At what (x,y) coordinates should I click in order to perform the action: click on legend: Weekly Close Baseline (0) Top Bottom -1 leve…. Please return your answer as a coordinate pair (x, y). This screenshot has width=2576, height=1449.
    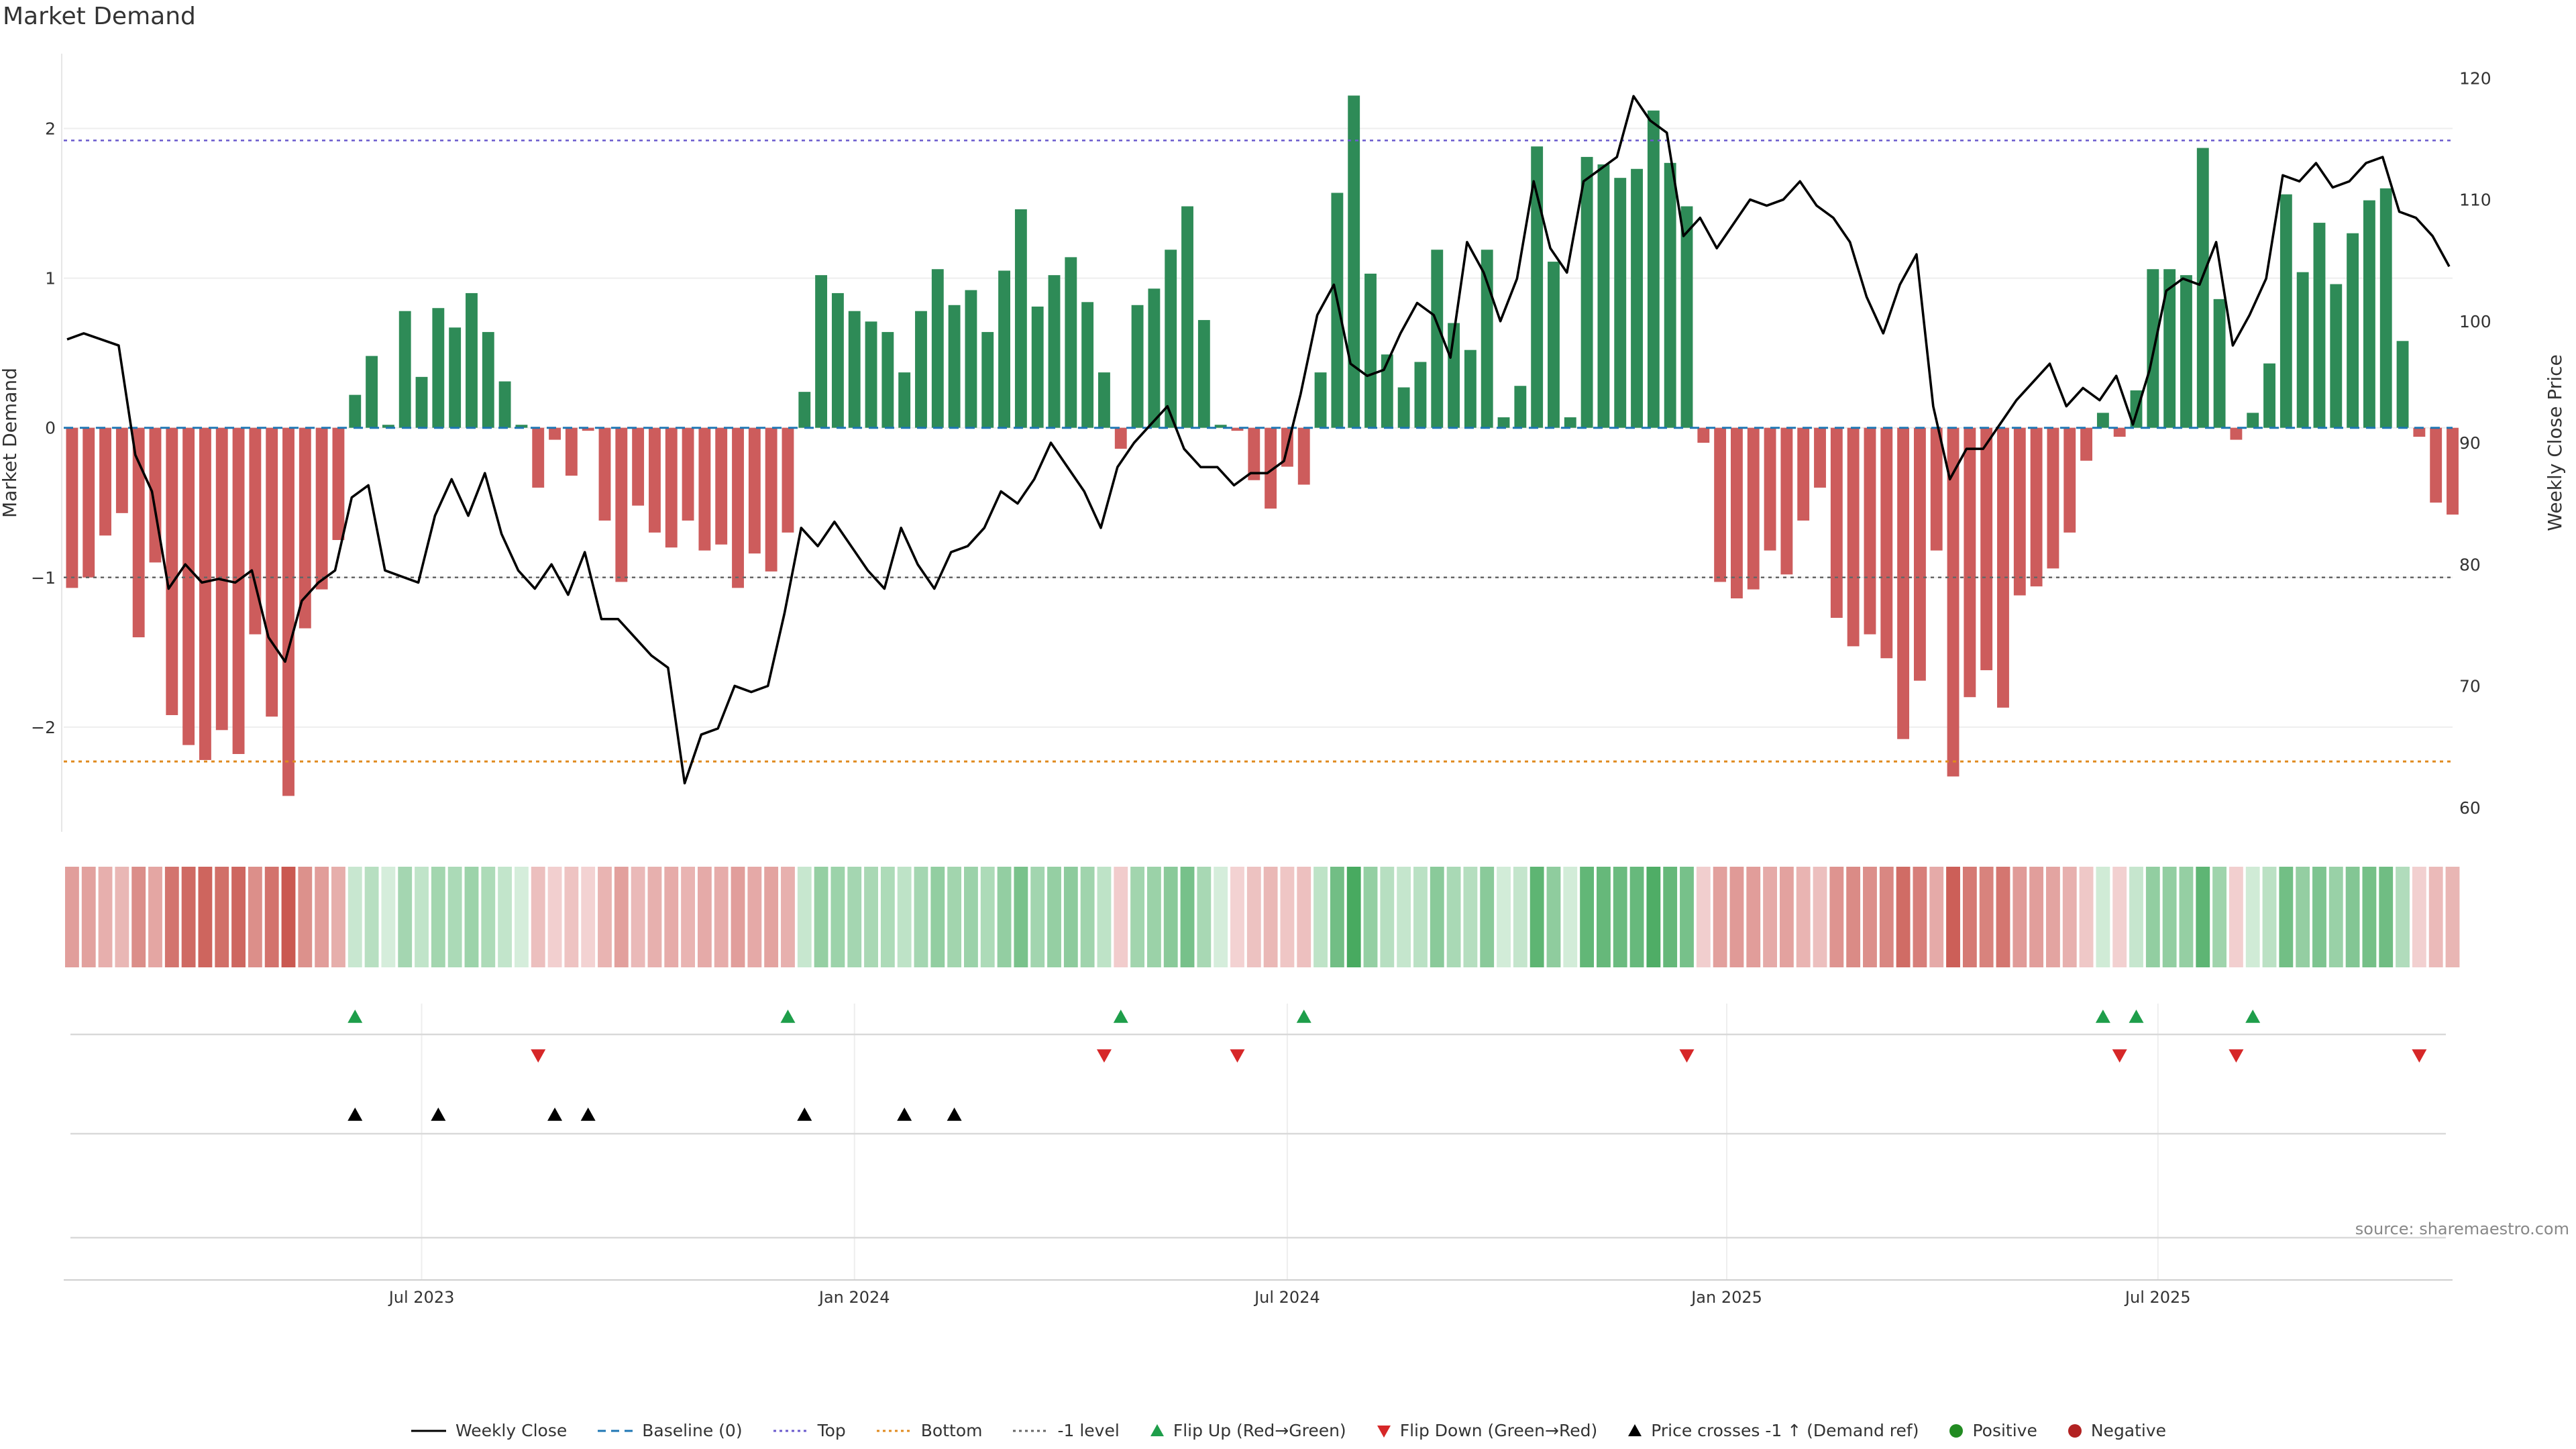
    Looking at the image, I should click on (1288, 1430).